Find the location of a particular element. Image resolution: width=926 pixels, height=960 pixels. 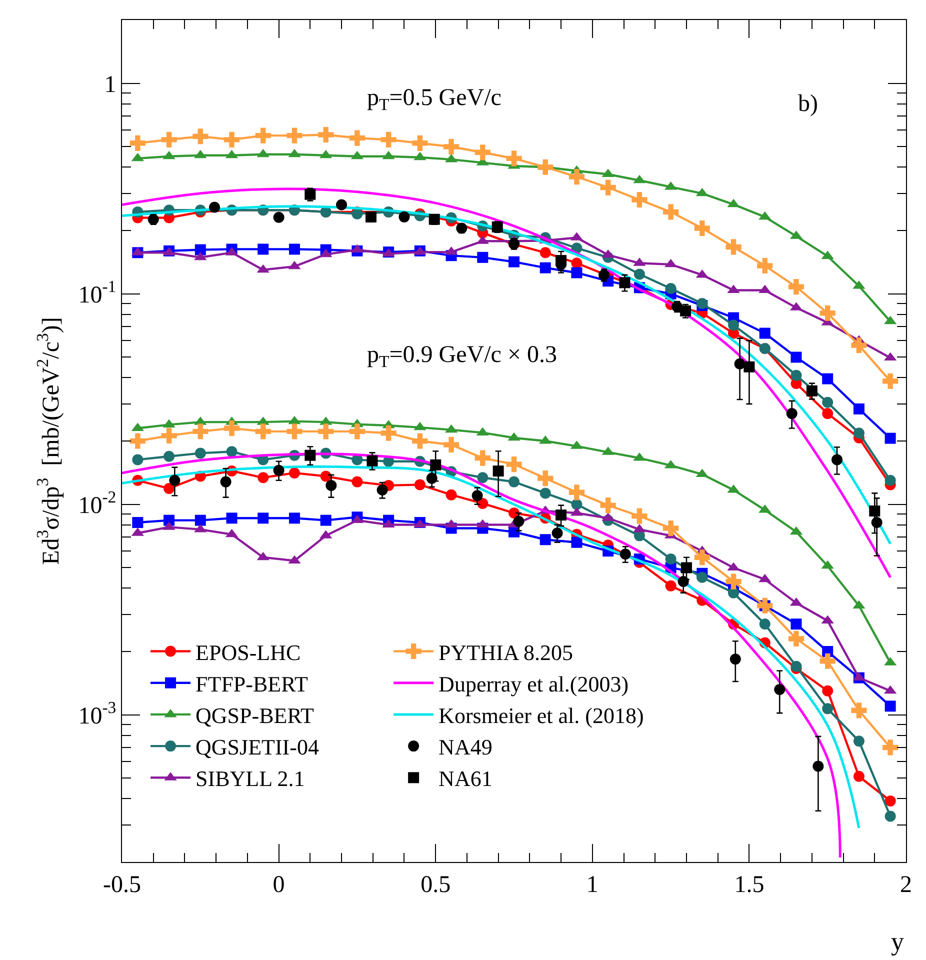

legend-label: Duperray et al.(2003) is located at coordinates (533, 683).